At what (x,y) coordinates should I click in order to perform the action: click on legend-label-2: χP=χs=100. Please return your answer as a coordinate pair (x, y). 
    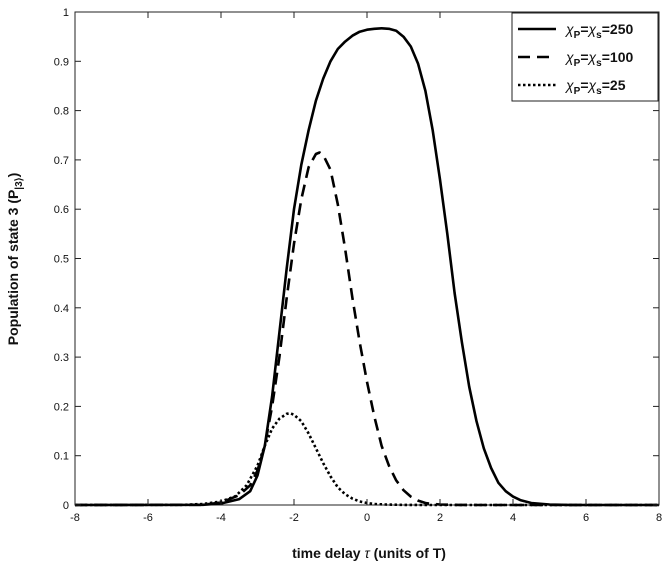
    Looking at the image, I should click on (598, 59).